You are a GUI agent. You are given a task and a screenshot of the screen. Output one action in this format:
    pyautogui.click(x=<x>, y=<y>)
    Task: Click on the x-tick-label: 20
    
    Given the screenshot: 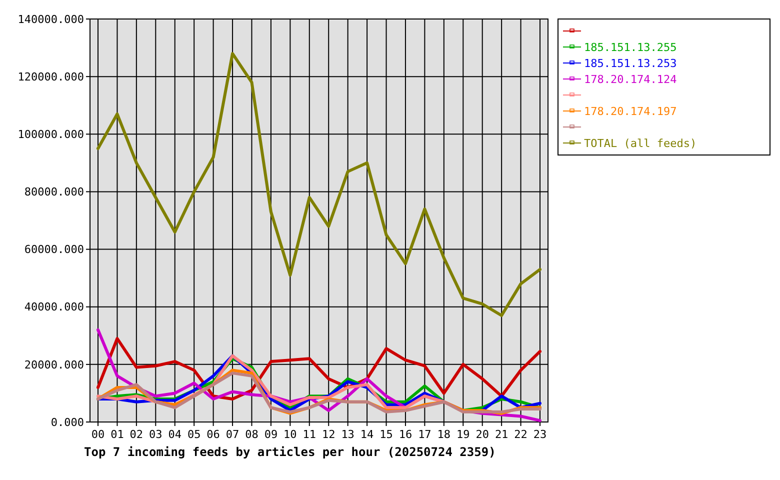 What is the action you would take?
    pyautogui.click(x=482, y=434)
    